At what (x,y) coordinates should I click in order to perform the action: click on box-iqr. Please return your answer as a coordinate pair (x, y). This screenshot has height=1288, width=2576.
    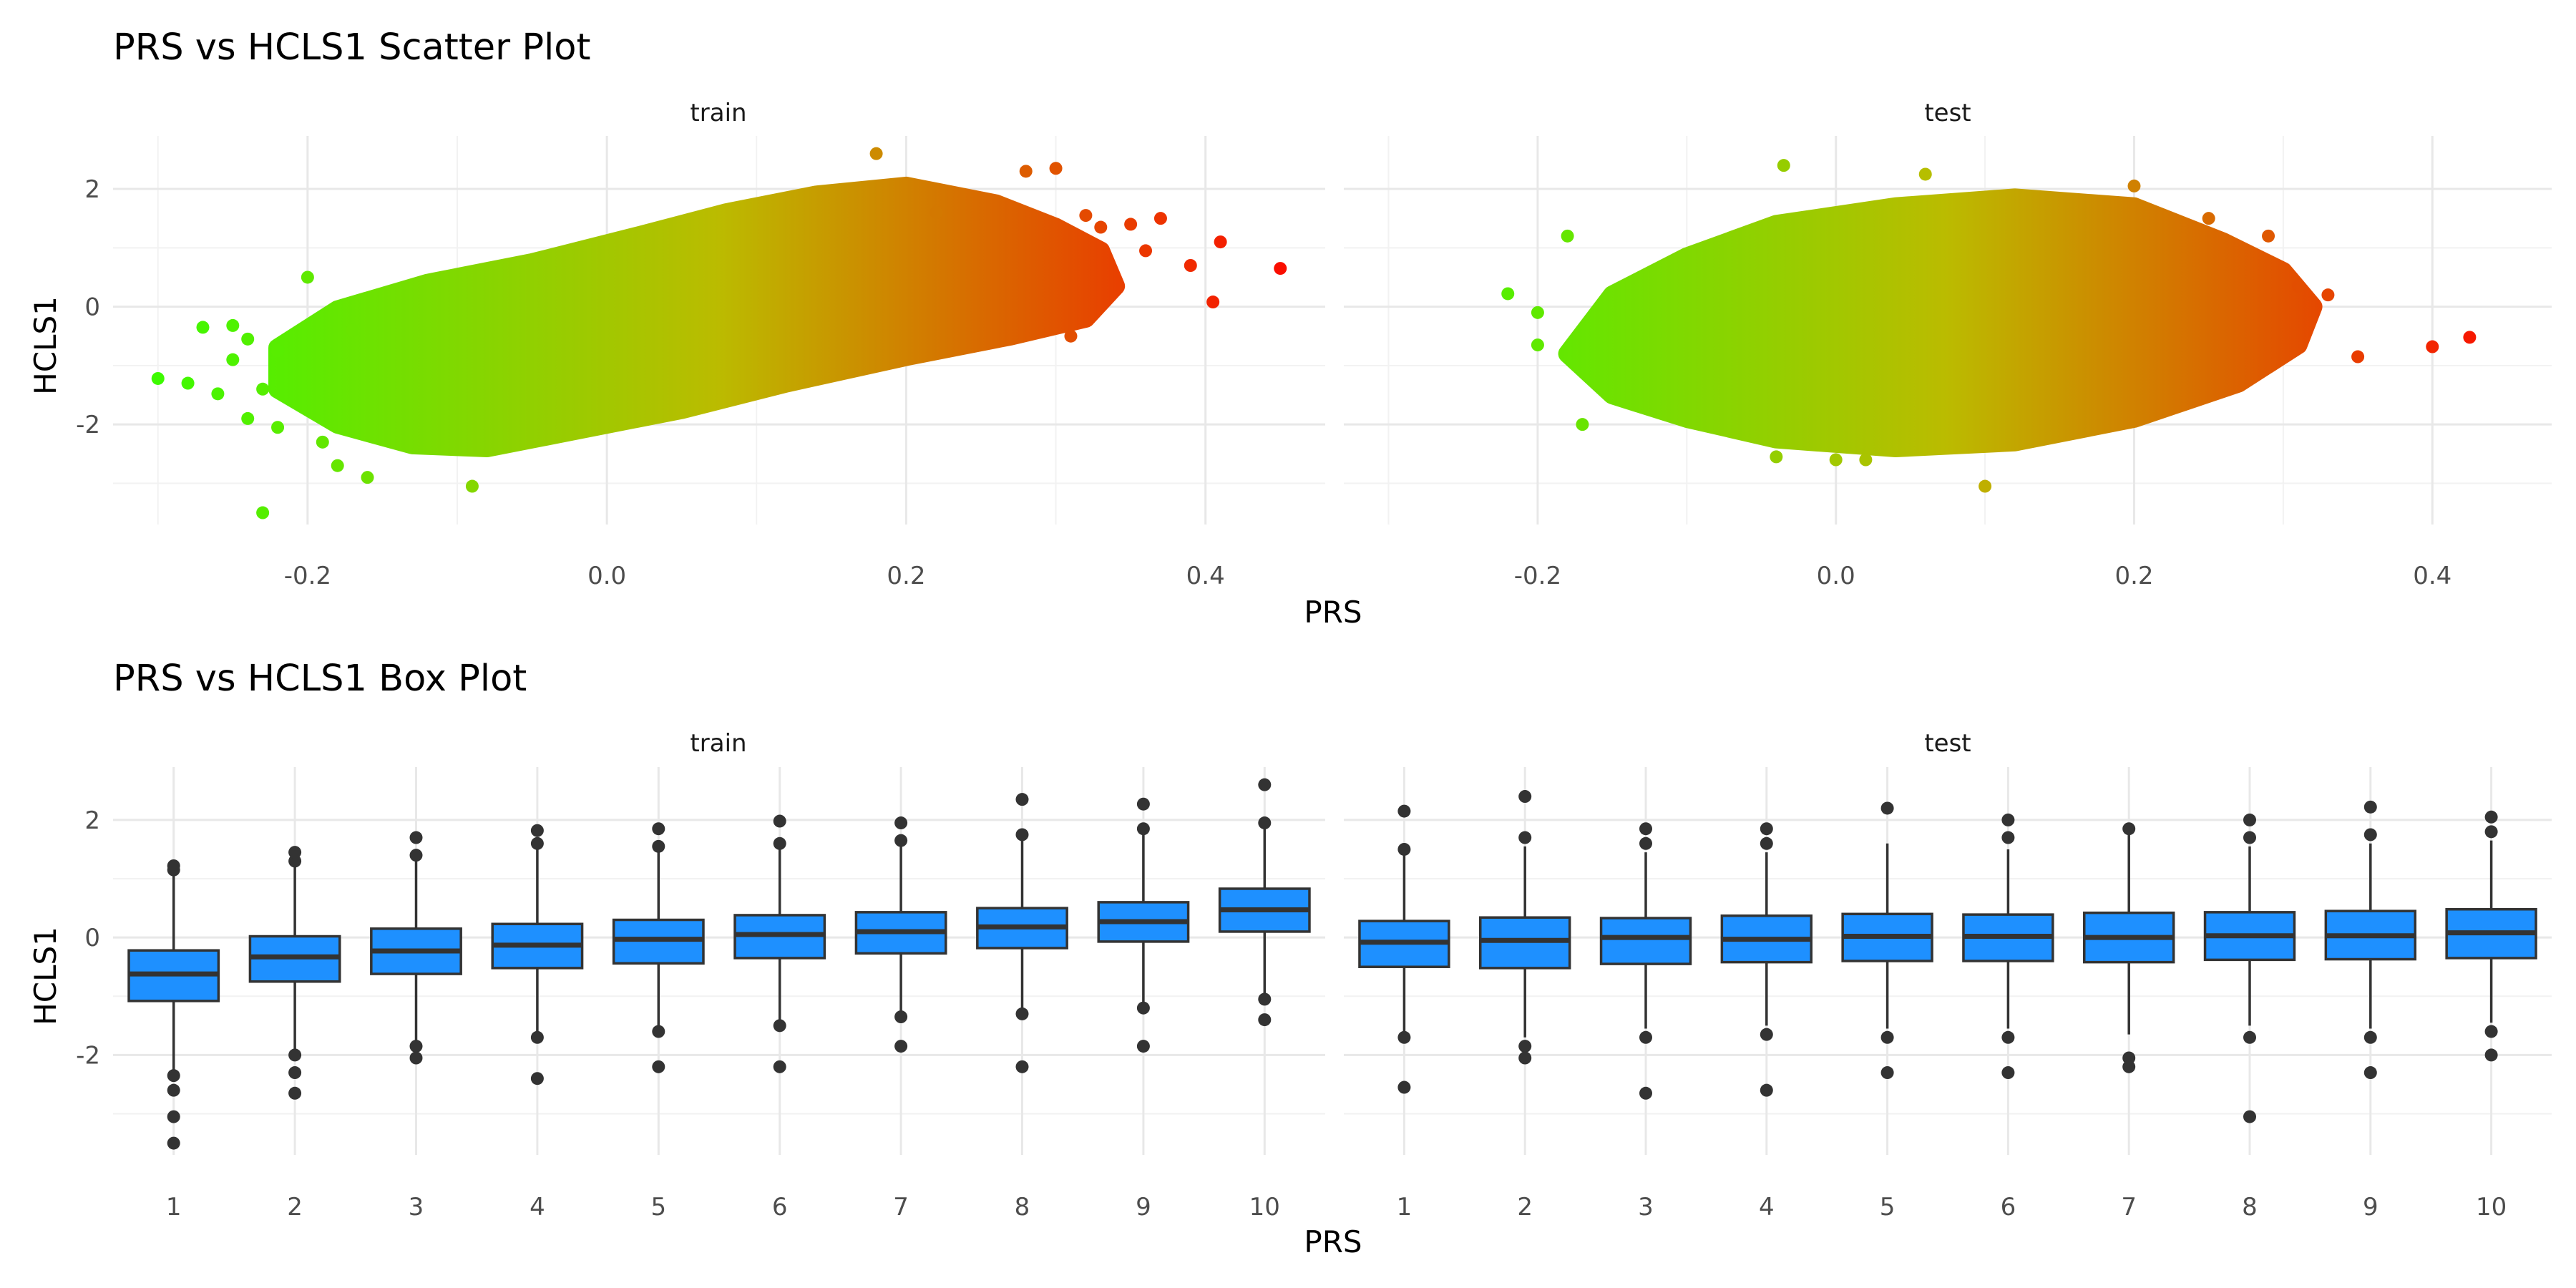
    Looking at the image, I should click on (1645, 941).